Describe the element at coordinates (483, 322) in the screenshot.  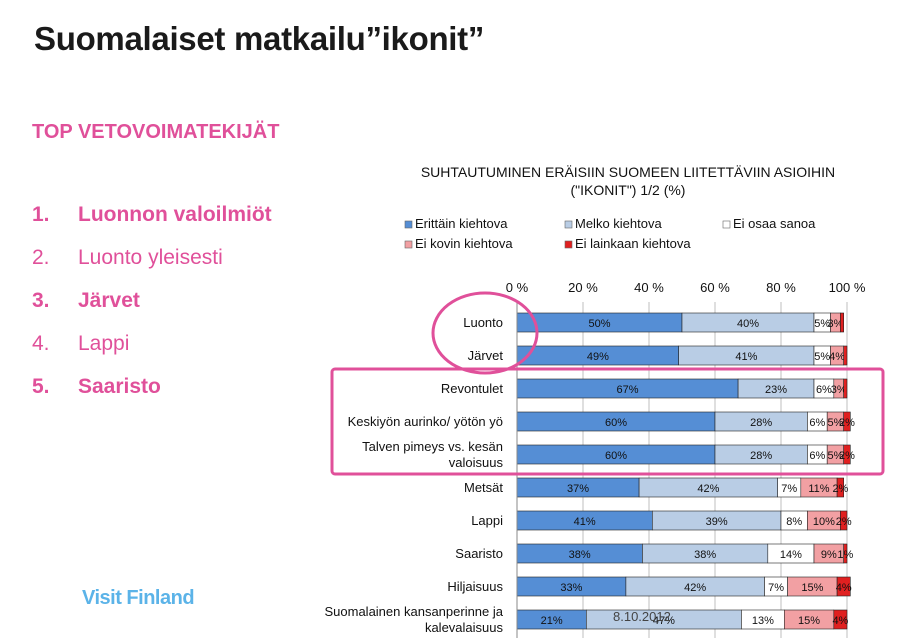
I see `category-label: Luonto` at that location.